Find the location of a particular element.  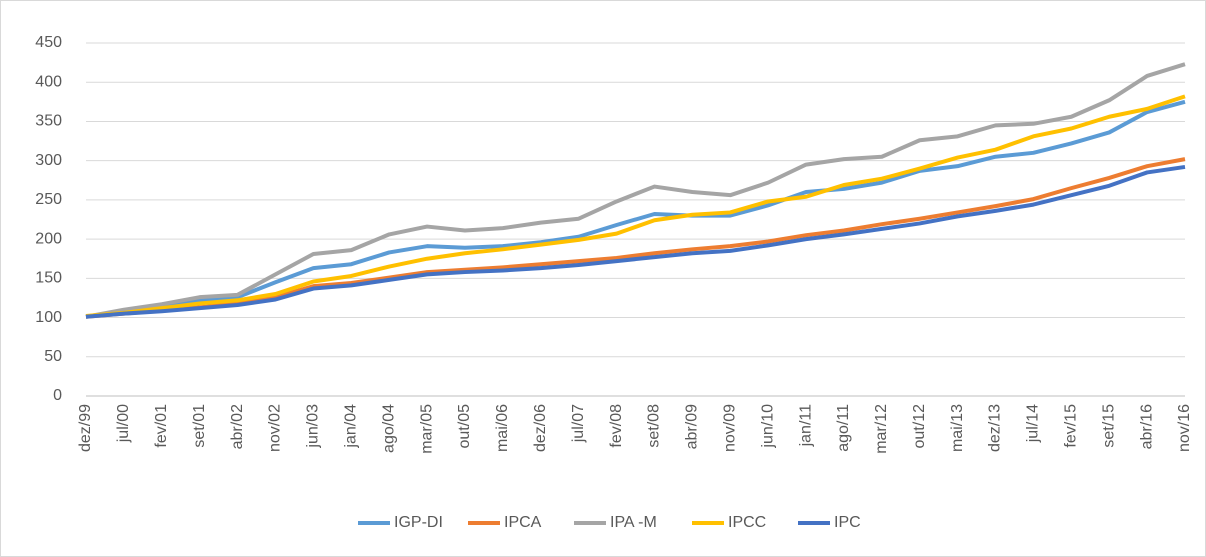

legend-label: IPCC is located at coordinates (747, 522).